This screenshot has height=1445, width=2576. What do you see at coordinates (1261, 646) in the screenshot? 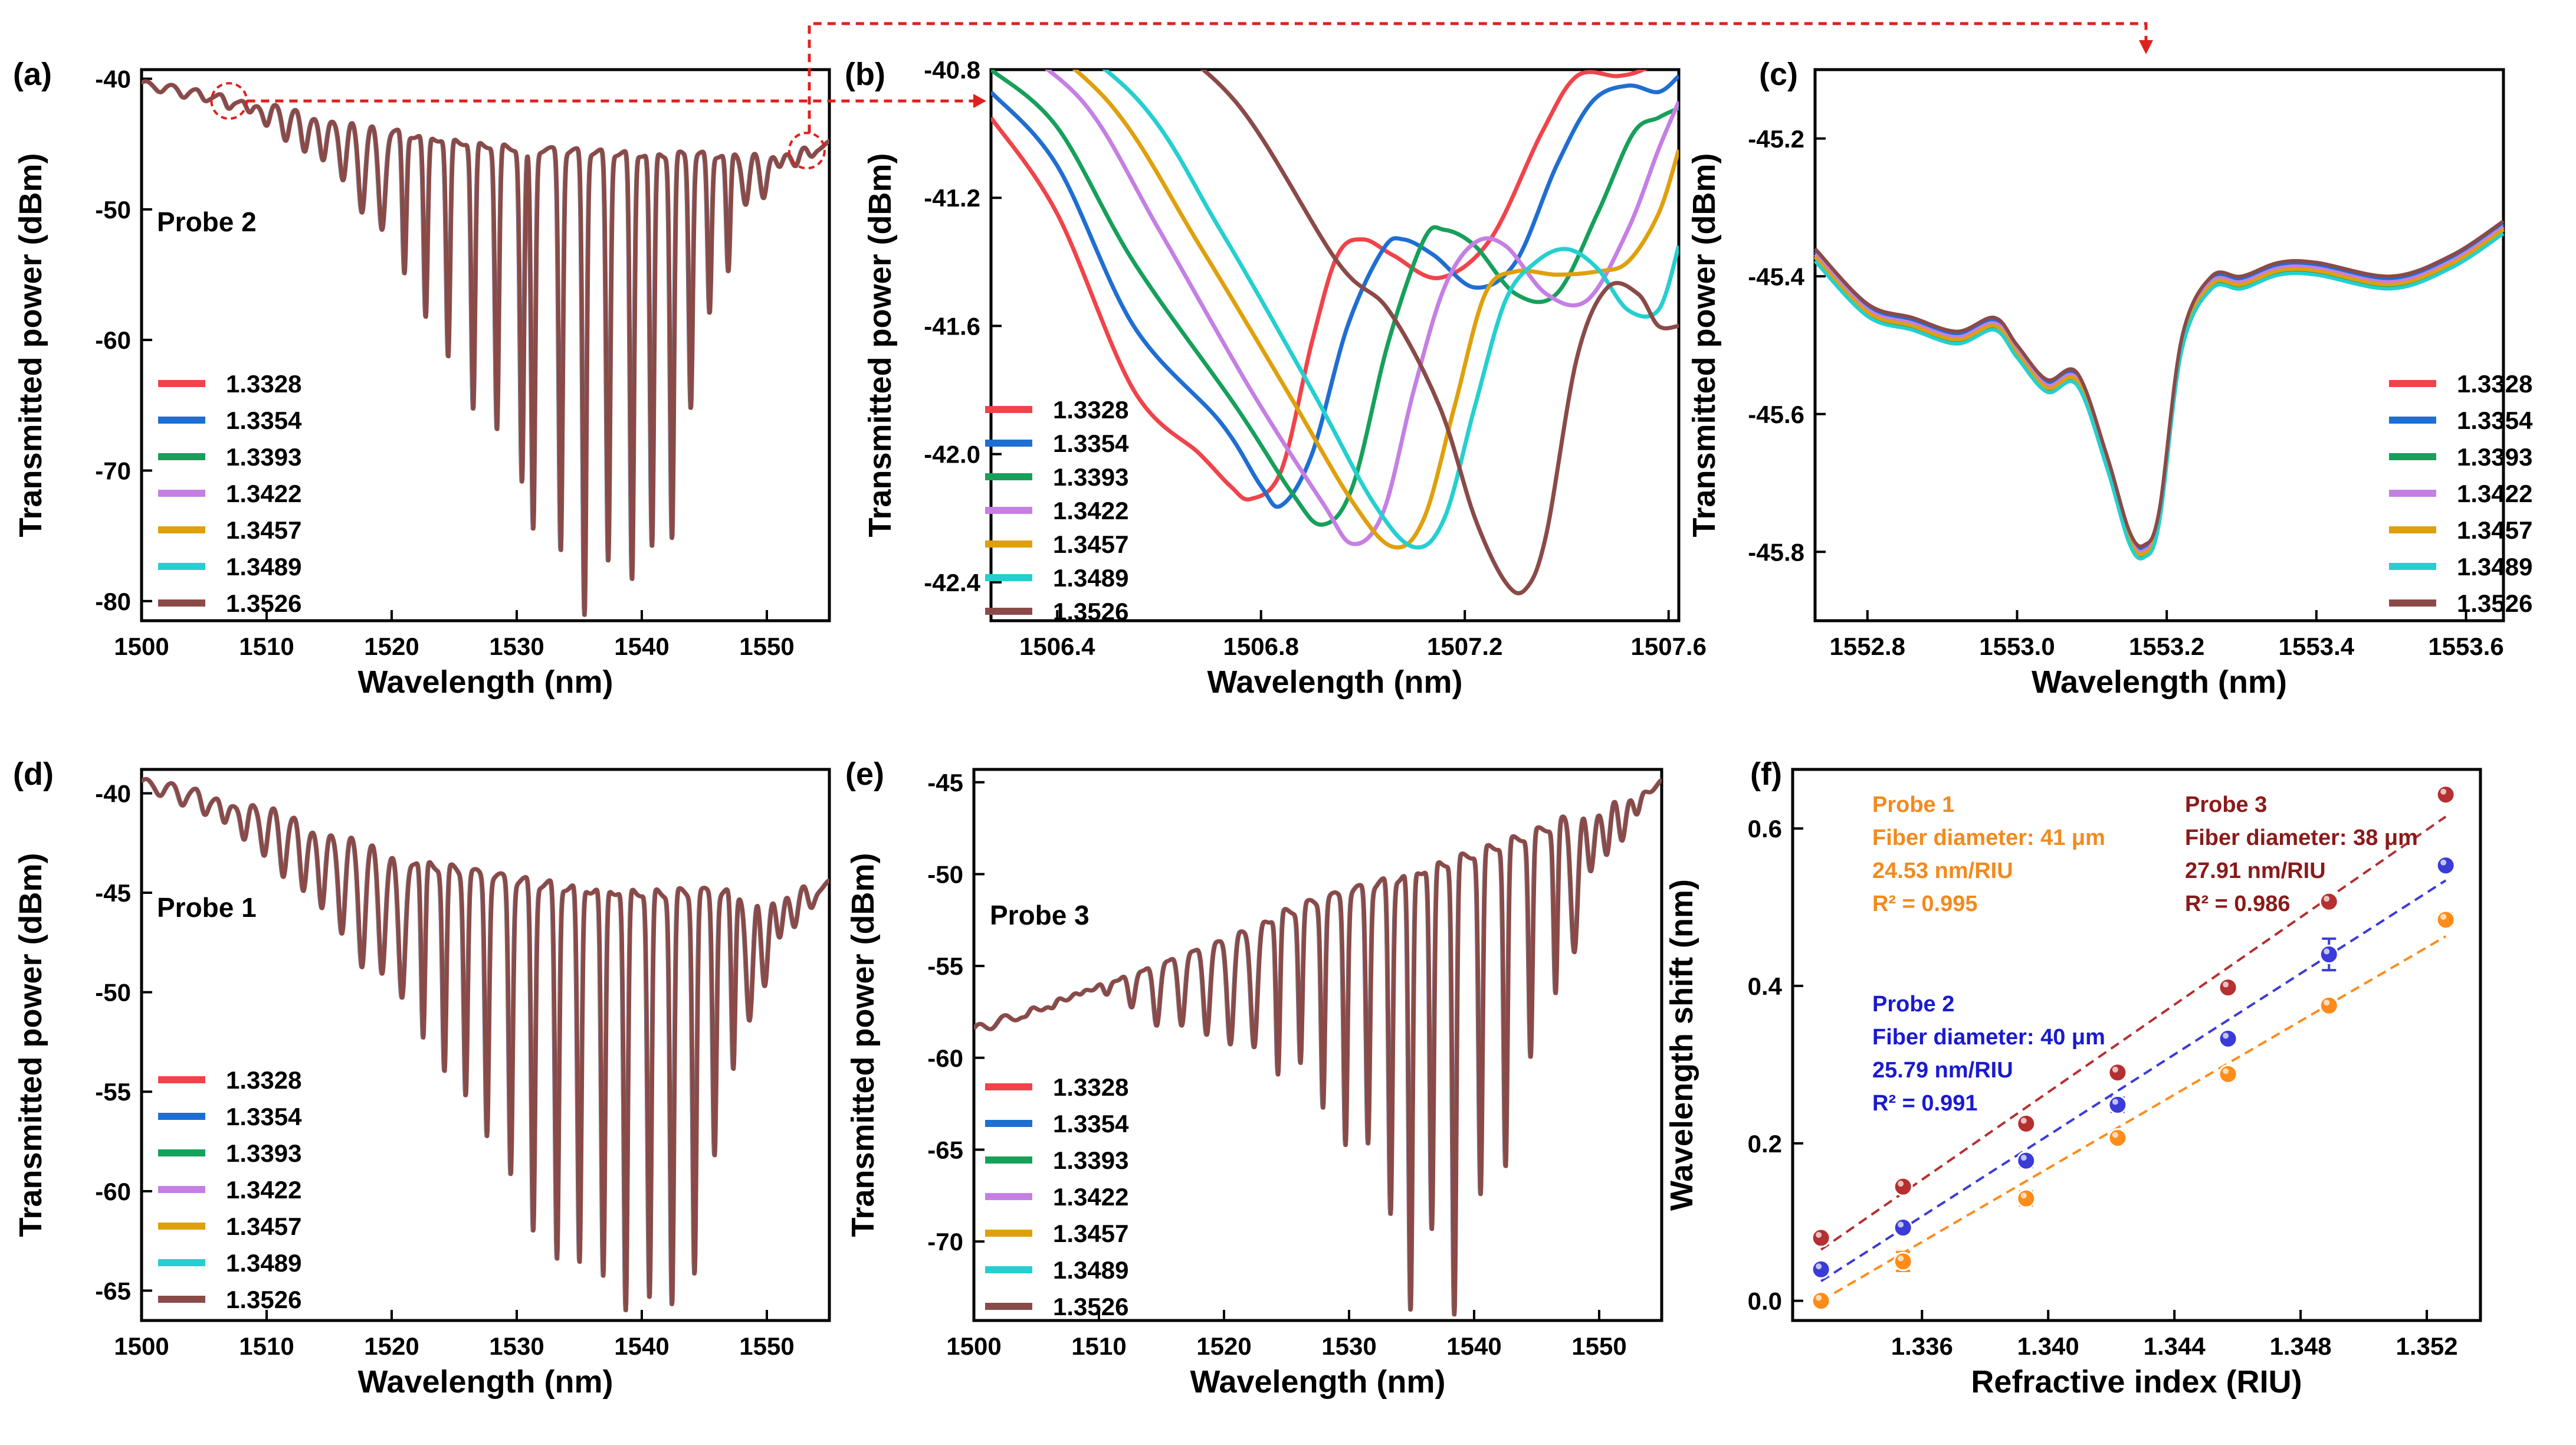
I see `x-tick-label: 1506.8` at bounding box center [1261, 646].